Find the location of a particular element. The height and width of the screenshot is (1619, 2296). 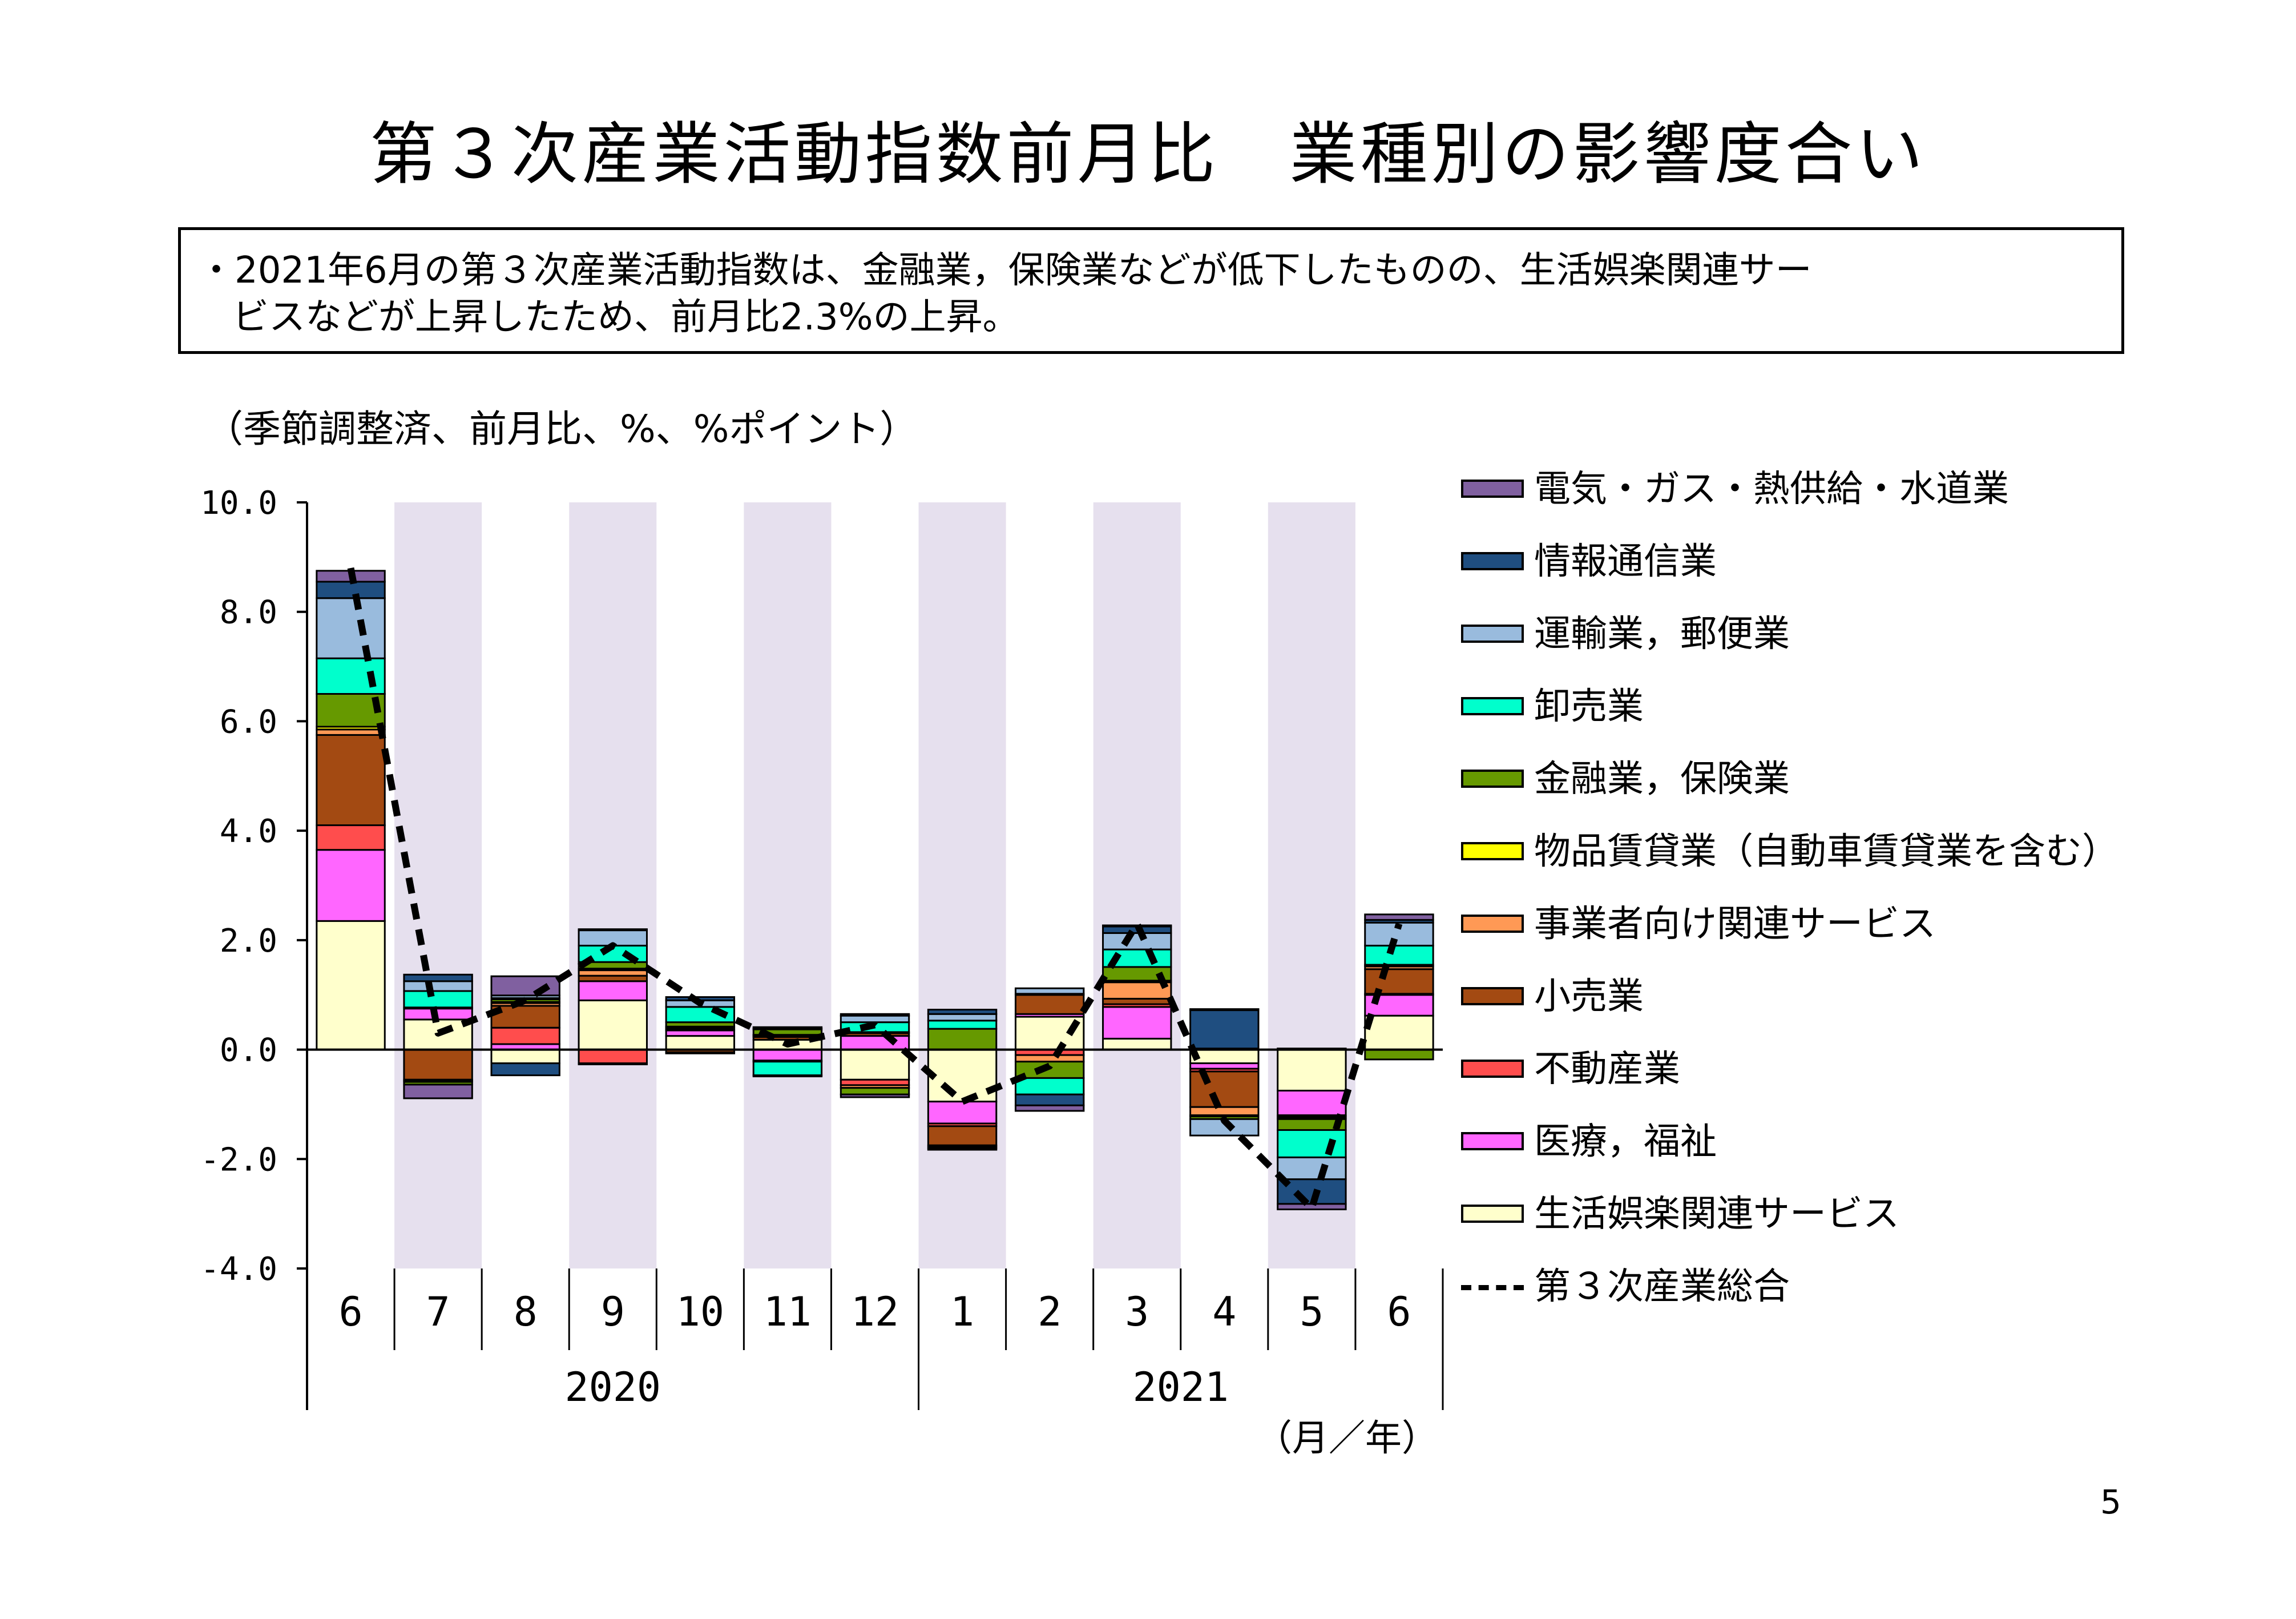

x-tick-label: 10 is located at coordinates (700, 1311).